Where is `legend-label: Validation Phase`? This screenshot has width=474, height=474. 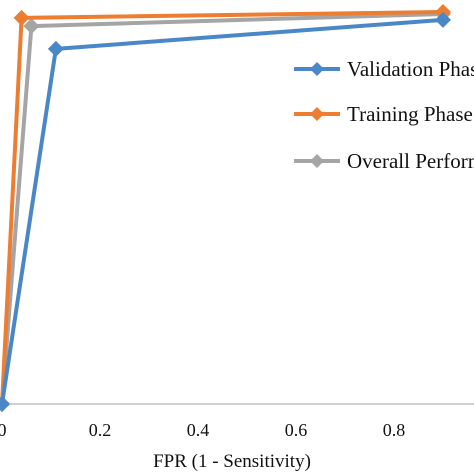 legend-label: Validation Phase is located at coordinates (410, 69).